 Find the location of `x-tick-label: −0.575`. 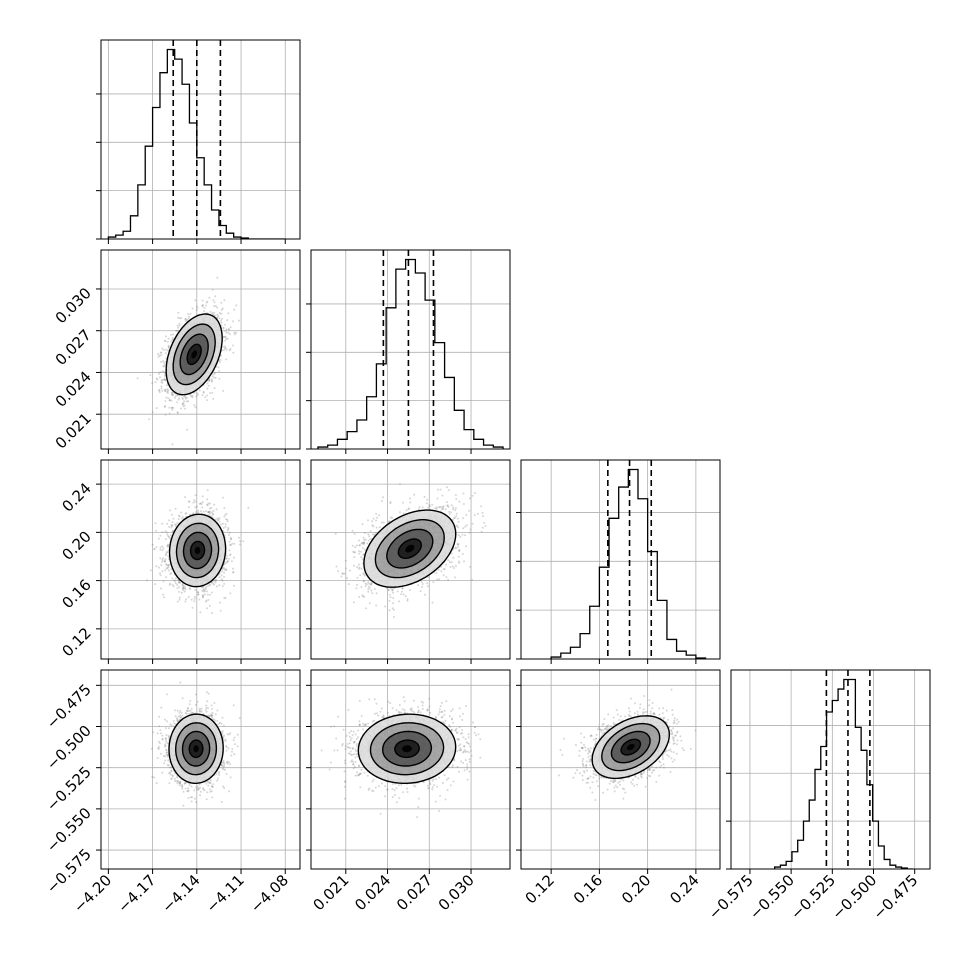

x-tick-label: −0.575 is located at coordinates (731, 897).